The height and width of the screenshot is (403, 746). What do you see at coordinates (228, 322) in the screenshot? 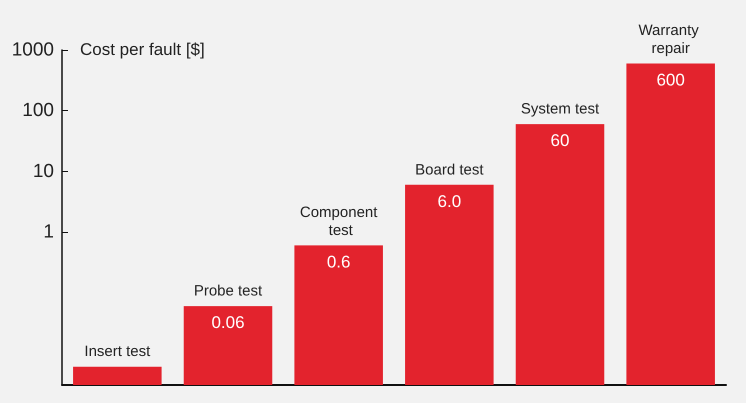
I see `data-label: 0.06` at bounding box center [228, 322].